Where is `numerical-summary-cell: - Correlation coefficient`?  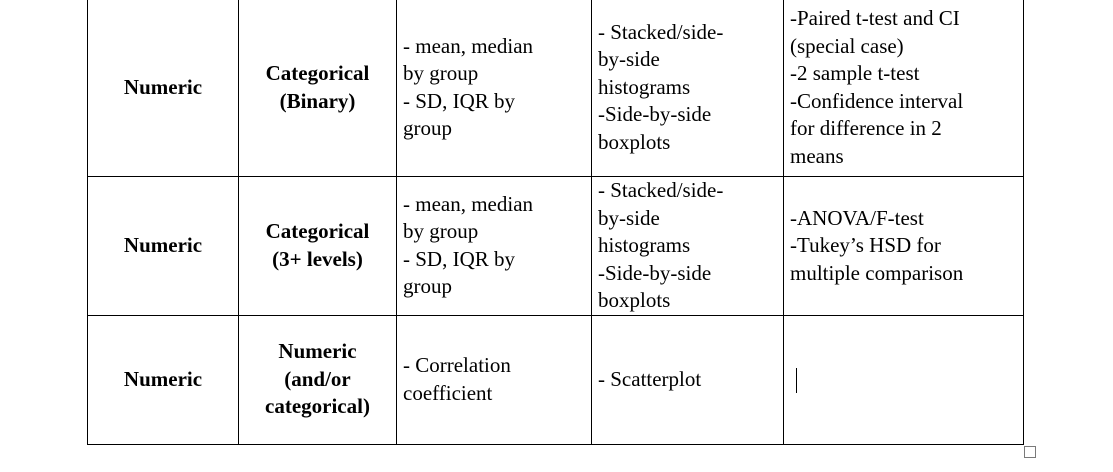
numerical-summary-cell: - Correlation coefficient is located at coordinates (494, 379).